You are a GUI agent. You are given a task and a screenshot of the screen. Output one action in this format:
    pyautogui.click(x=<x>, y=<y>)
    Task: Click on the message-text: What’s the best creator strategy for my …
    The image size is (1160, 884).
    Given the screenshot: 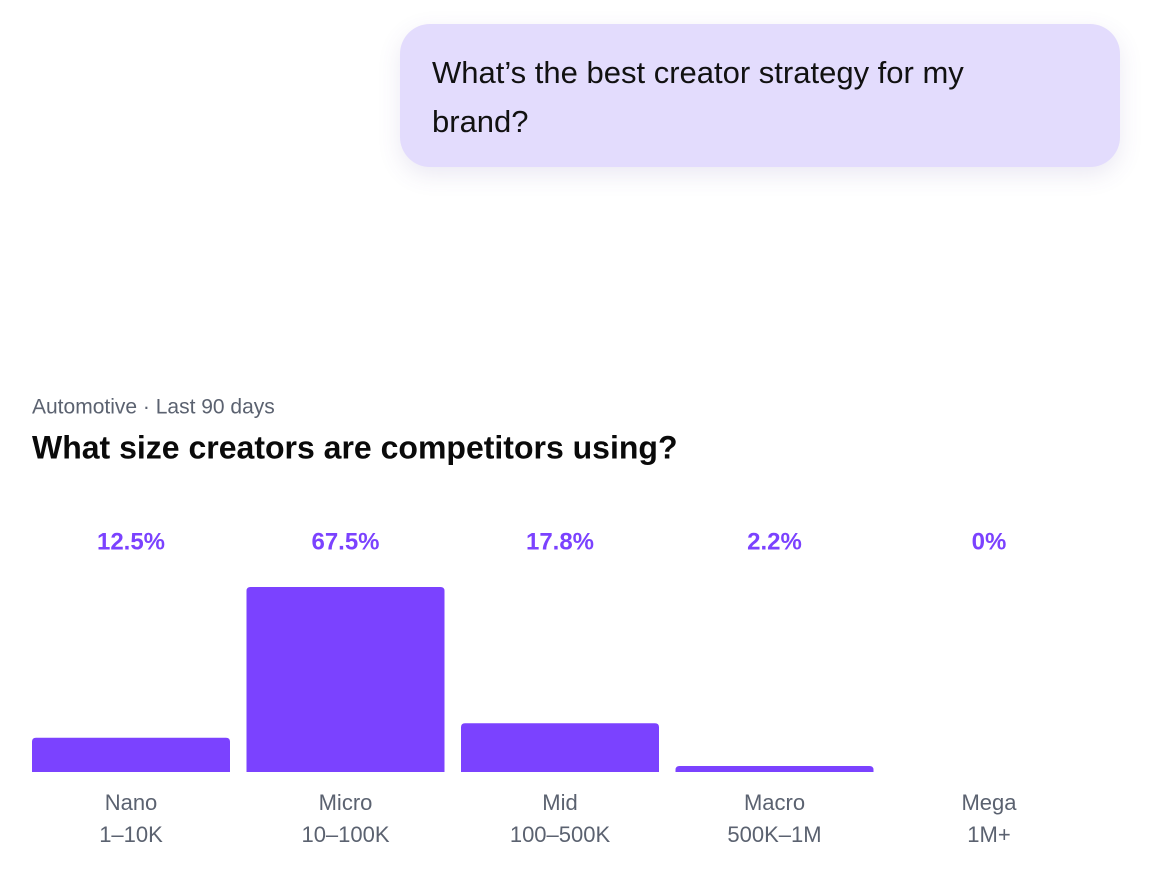 What is the action you would take?
    pyautogui.click(x=698, y=97)
    